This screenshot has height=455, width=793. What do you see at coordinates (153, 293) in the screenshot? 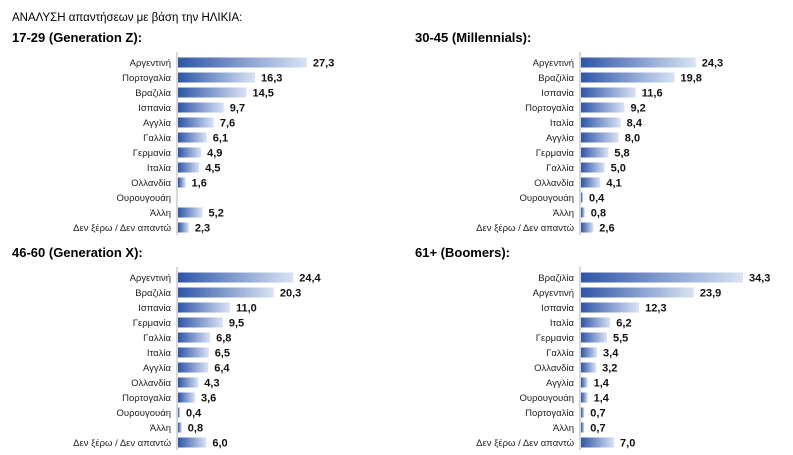
I see `category-label: Βραζιλία` at bounding box center [153, 293].